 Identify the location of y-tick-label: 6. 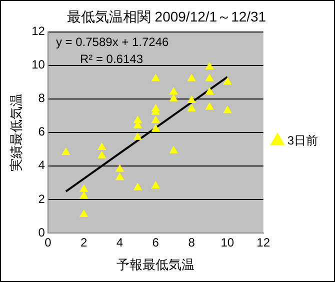
(42, 131).